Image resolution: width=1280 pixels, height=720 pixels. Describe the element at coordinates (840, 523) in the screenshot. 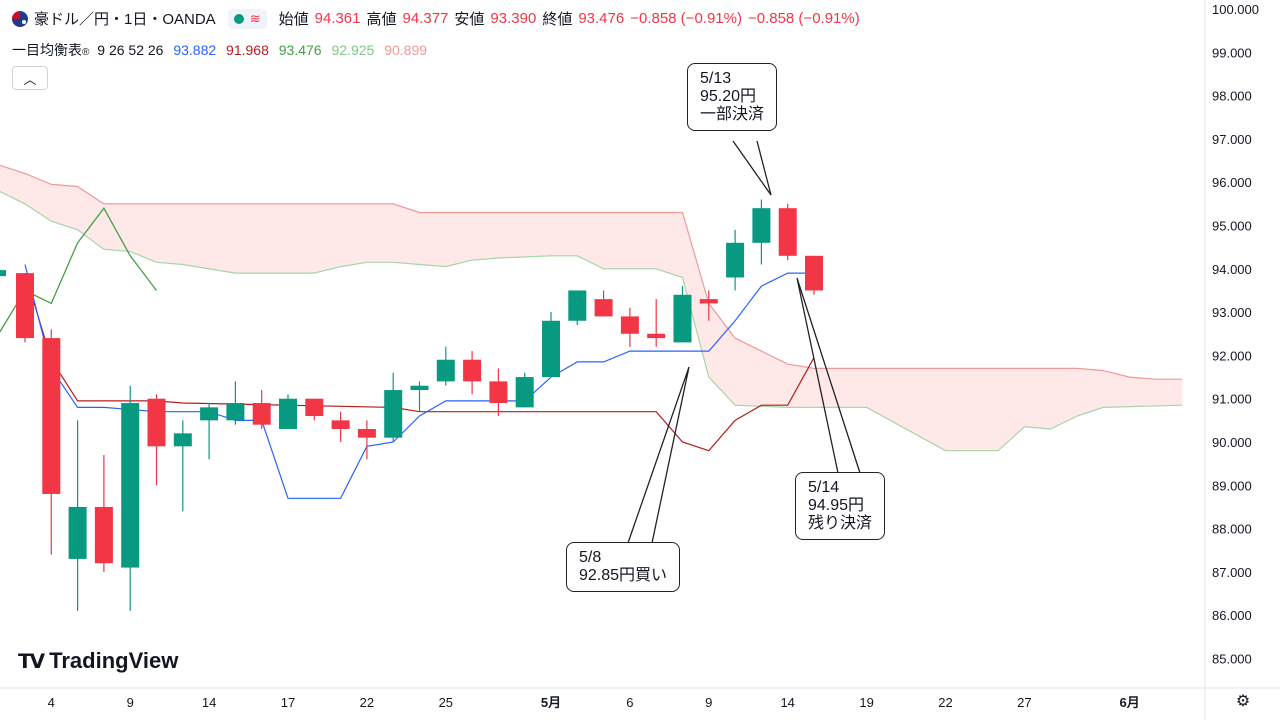

I see `note-line: 残り決済` at that location.